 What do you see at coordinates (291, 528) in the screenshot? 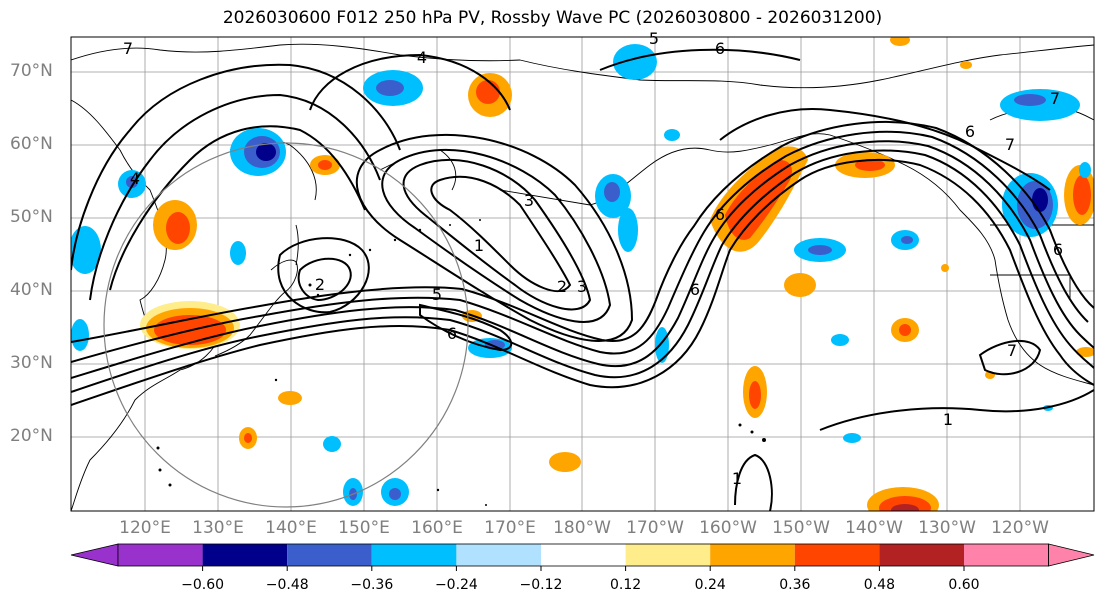
I see `lon-label: 140°E` at bounding box center [291, 528].